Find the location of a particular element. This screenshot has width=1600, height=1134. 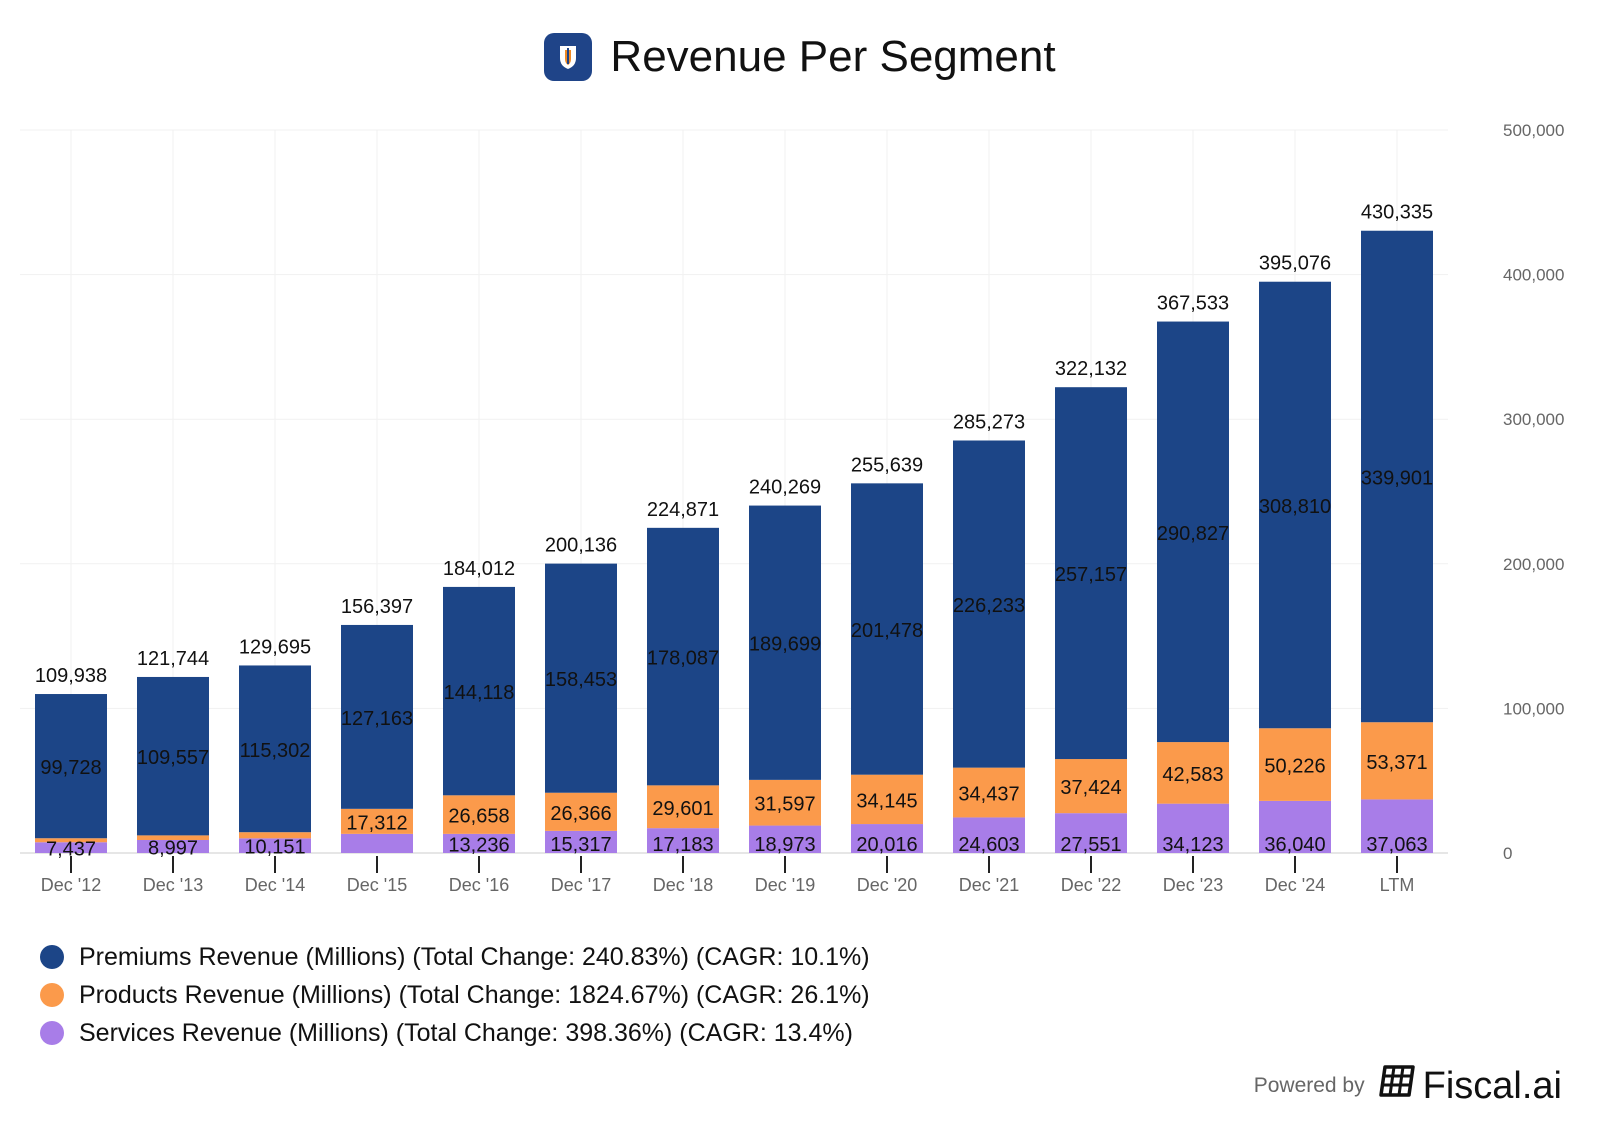

data-label-premiums: 201,478 is located at coordinates (887, 631).